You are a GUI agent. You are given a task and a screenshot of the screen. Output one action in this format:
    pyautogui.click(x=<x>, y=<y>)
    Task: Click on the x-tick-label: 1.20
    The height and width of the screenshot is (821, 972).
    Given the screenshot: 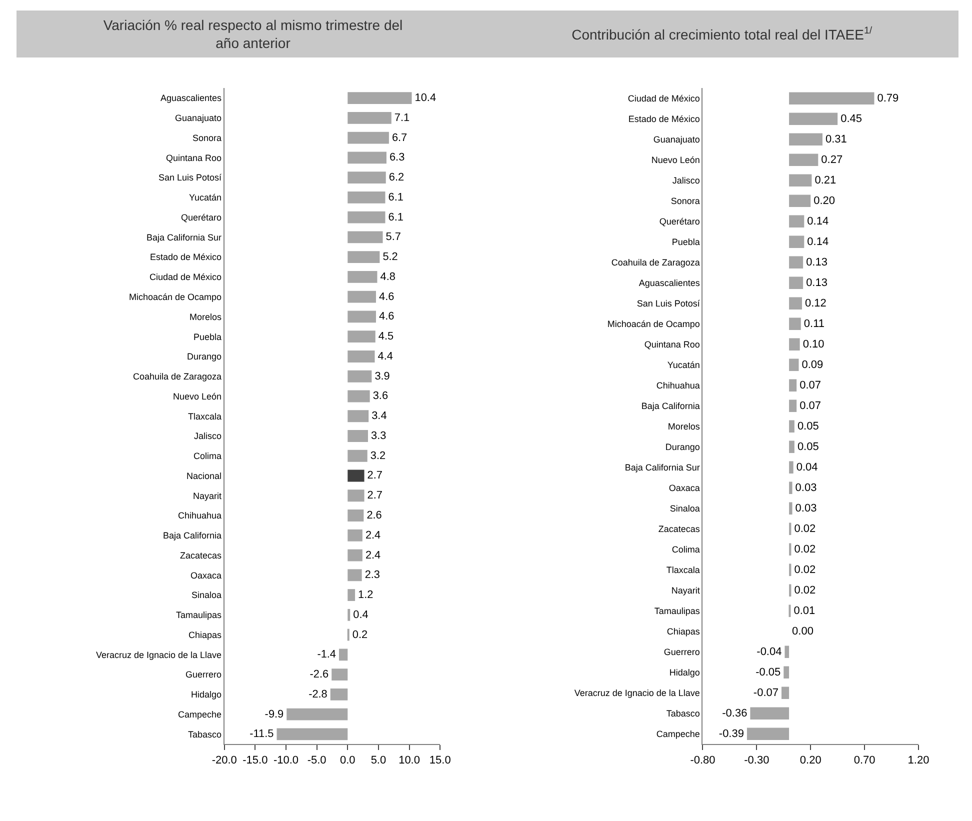 What is the action you would take?
    pyautogui.click(x=919, y=760)
    